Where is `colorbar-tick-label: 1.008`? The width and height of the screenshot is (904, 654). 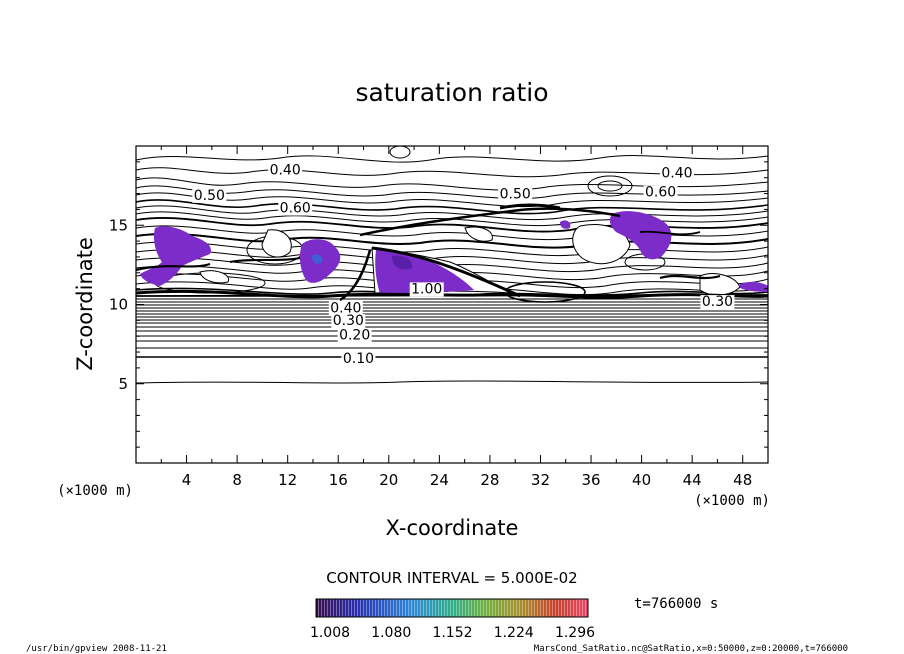
colorbar-tick-label: 1.008 is located at coordinates (330, 633).